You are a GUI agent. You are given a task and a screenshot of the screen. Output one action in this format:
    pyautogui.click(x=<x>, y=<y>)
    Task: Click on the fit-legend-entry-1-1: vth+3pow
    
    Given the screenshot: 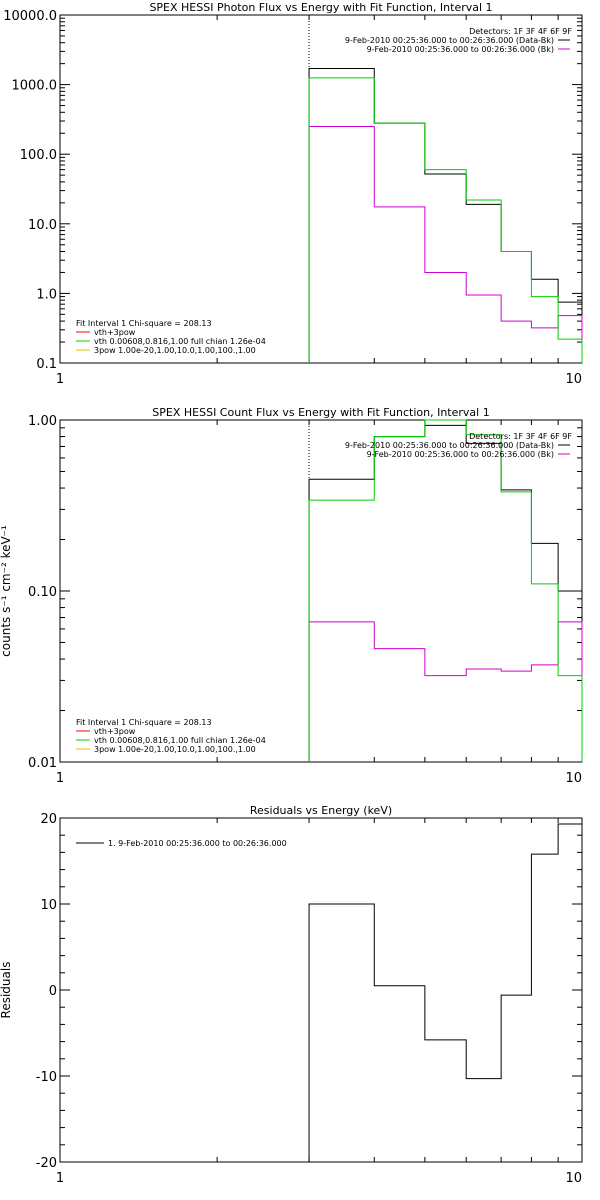 What is the action you would take?
    pyautogui.click(x=115, y=332)
    